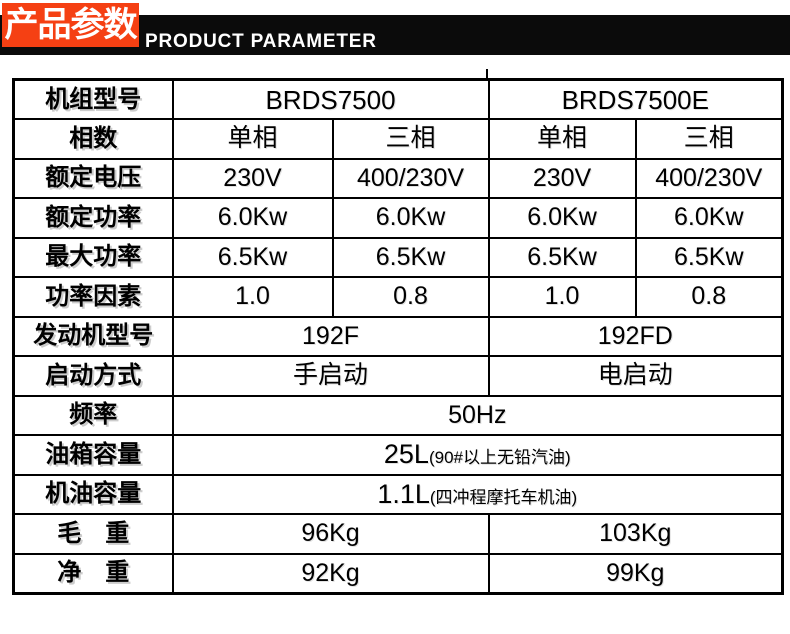 The height and width of the screenshot is (634, 790). What do you see at coordinates (635, 534) in the screenshot?
I see `spec-cell: 103Kg` at bounding box center [635, 534].